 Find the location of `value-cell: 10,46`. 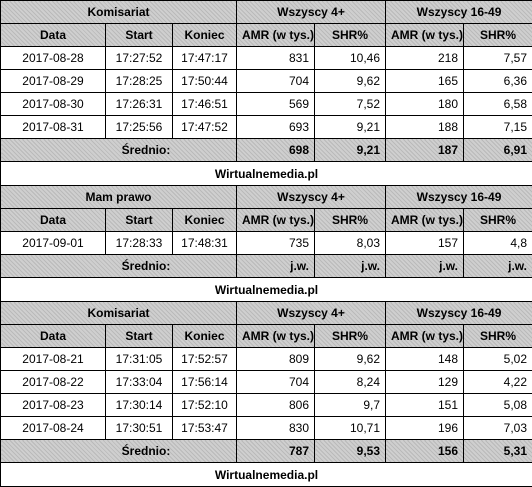

value-cell: 10,46 is located at coordinates (350, 58).